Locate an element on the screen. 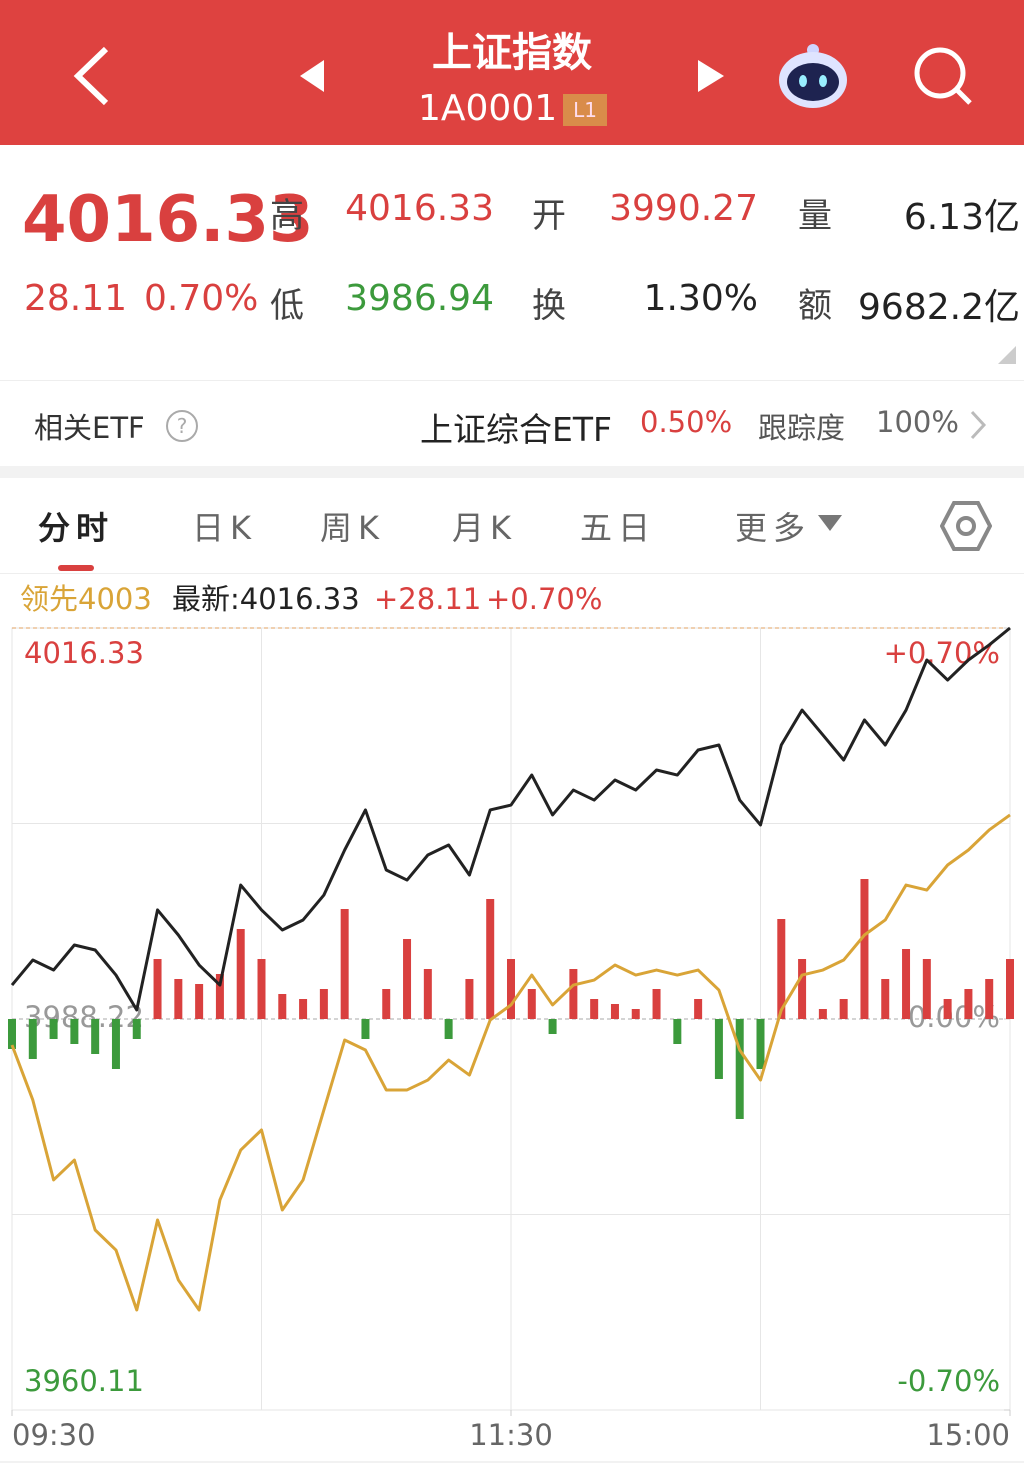 The height and width of the screenshot is (1468, 1024). quote-value: 6.13亿 is located at coordinates (961, 217).